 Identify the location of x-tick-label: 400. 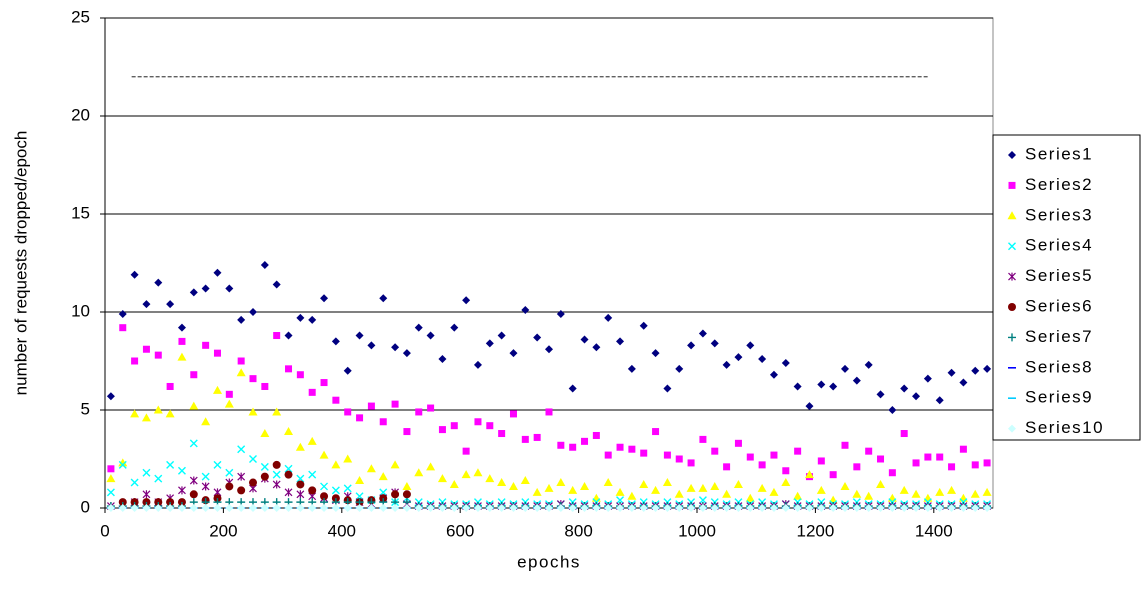
(342, 530).